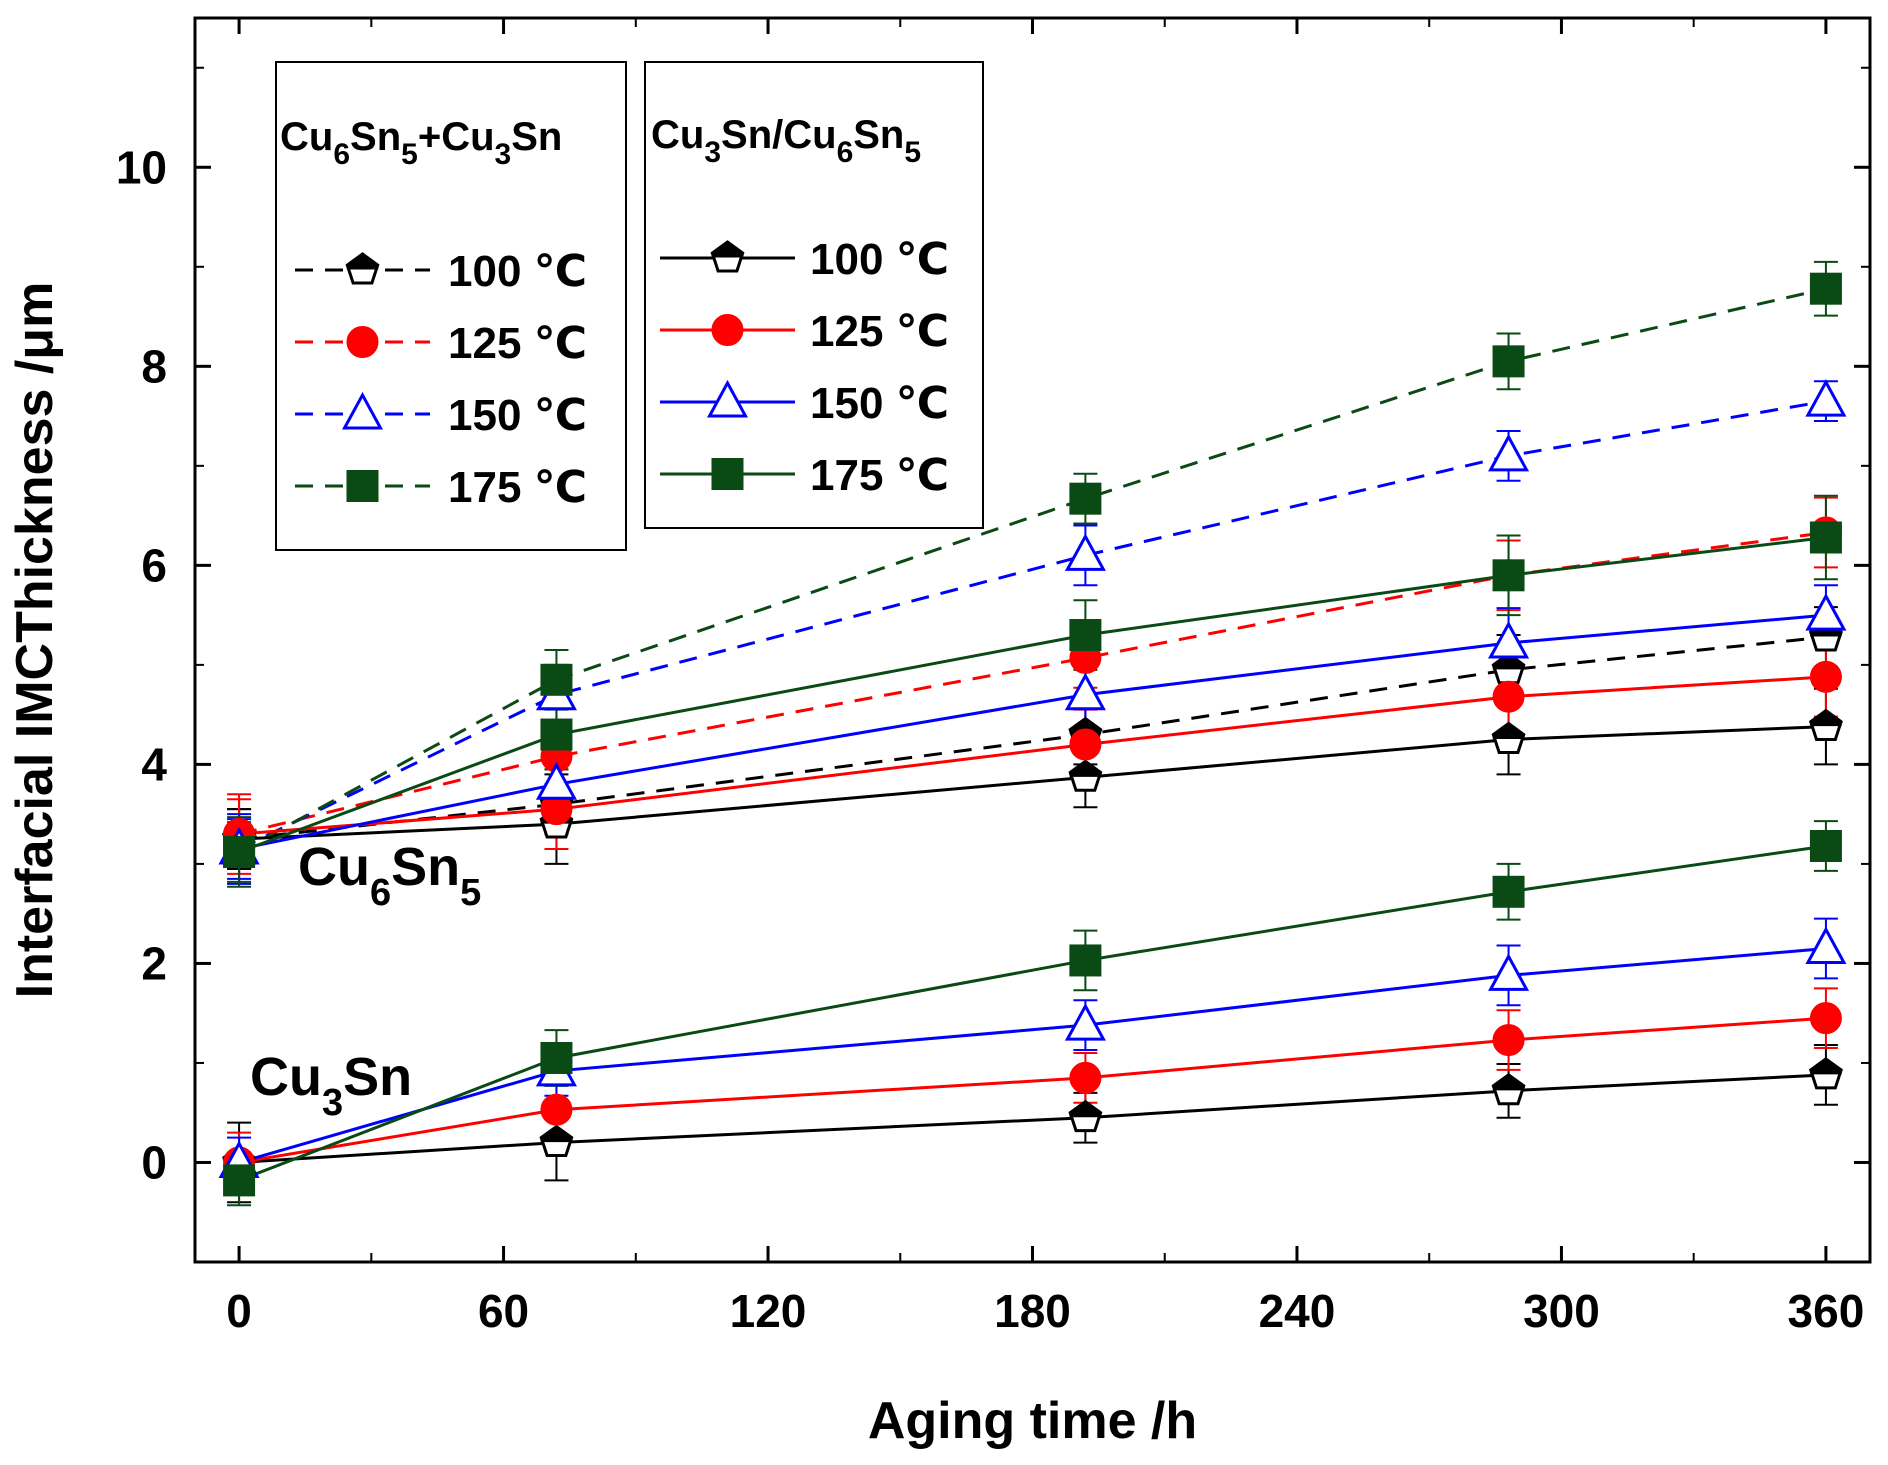 The image size is (1888, 1465). Describe the element at coordinates (239, 1311) in the screenshot. I see `x-tick-label: 0` at that location.